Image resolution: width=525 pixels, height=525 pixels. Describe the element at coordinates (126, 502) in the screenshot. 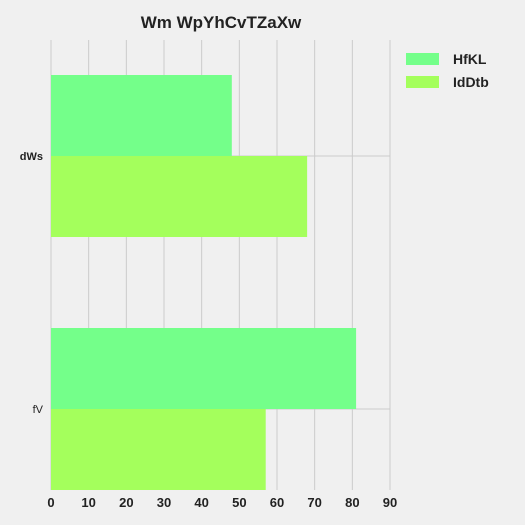

I see `x-tick-label: 20` at that location.